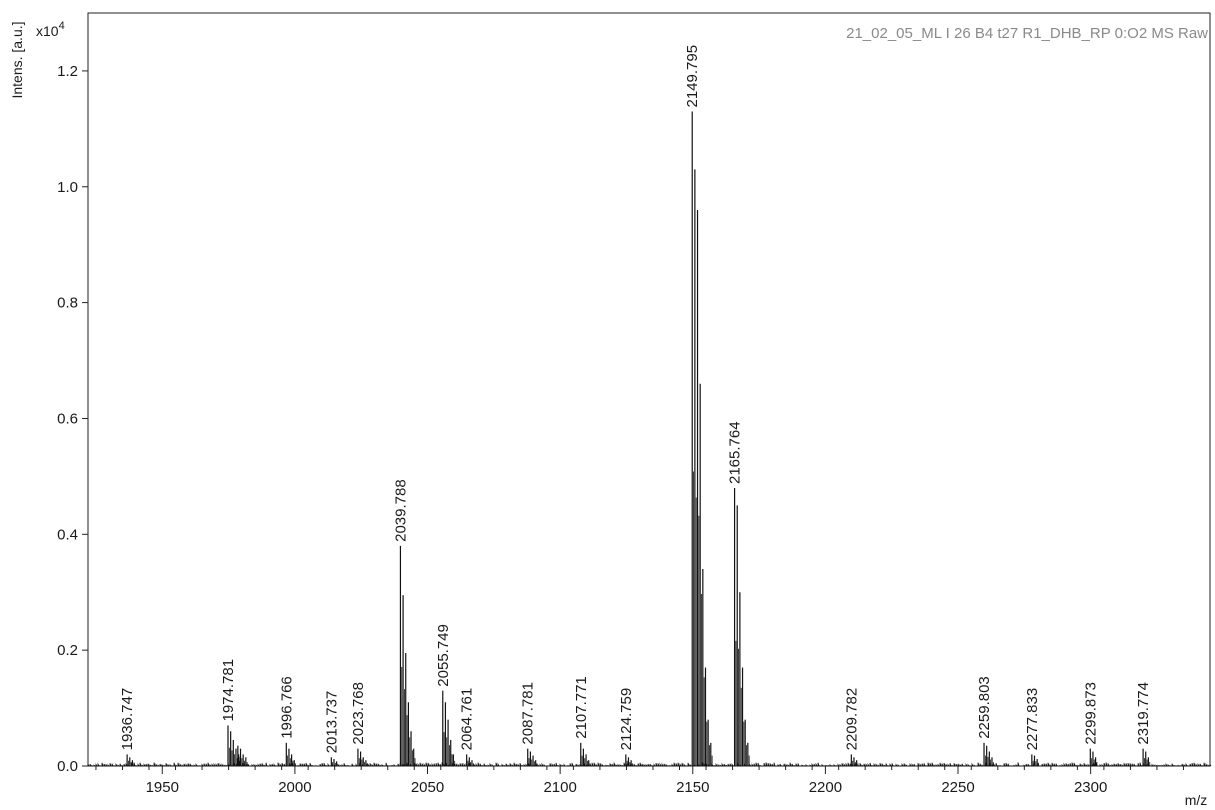 Image resolution: width=1215 pixels, height=810 pixels. Describe the element at coordinates (67, 418) in the screenshot. I see `y-tick-label: 0.6` at that location.